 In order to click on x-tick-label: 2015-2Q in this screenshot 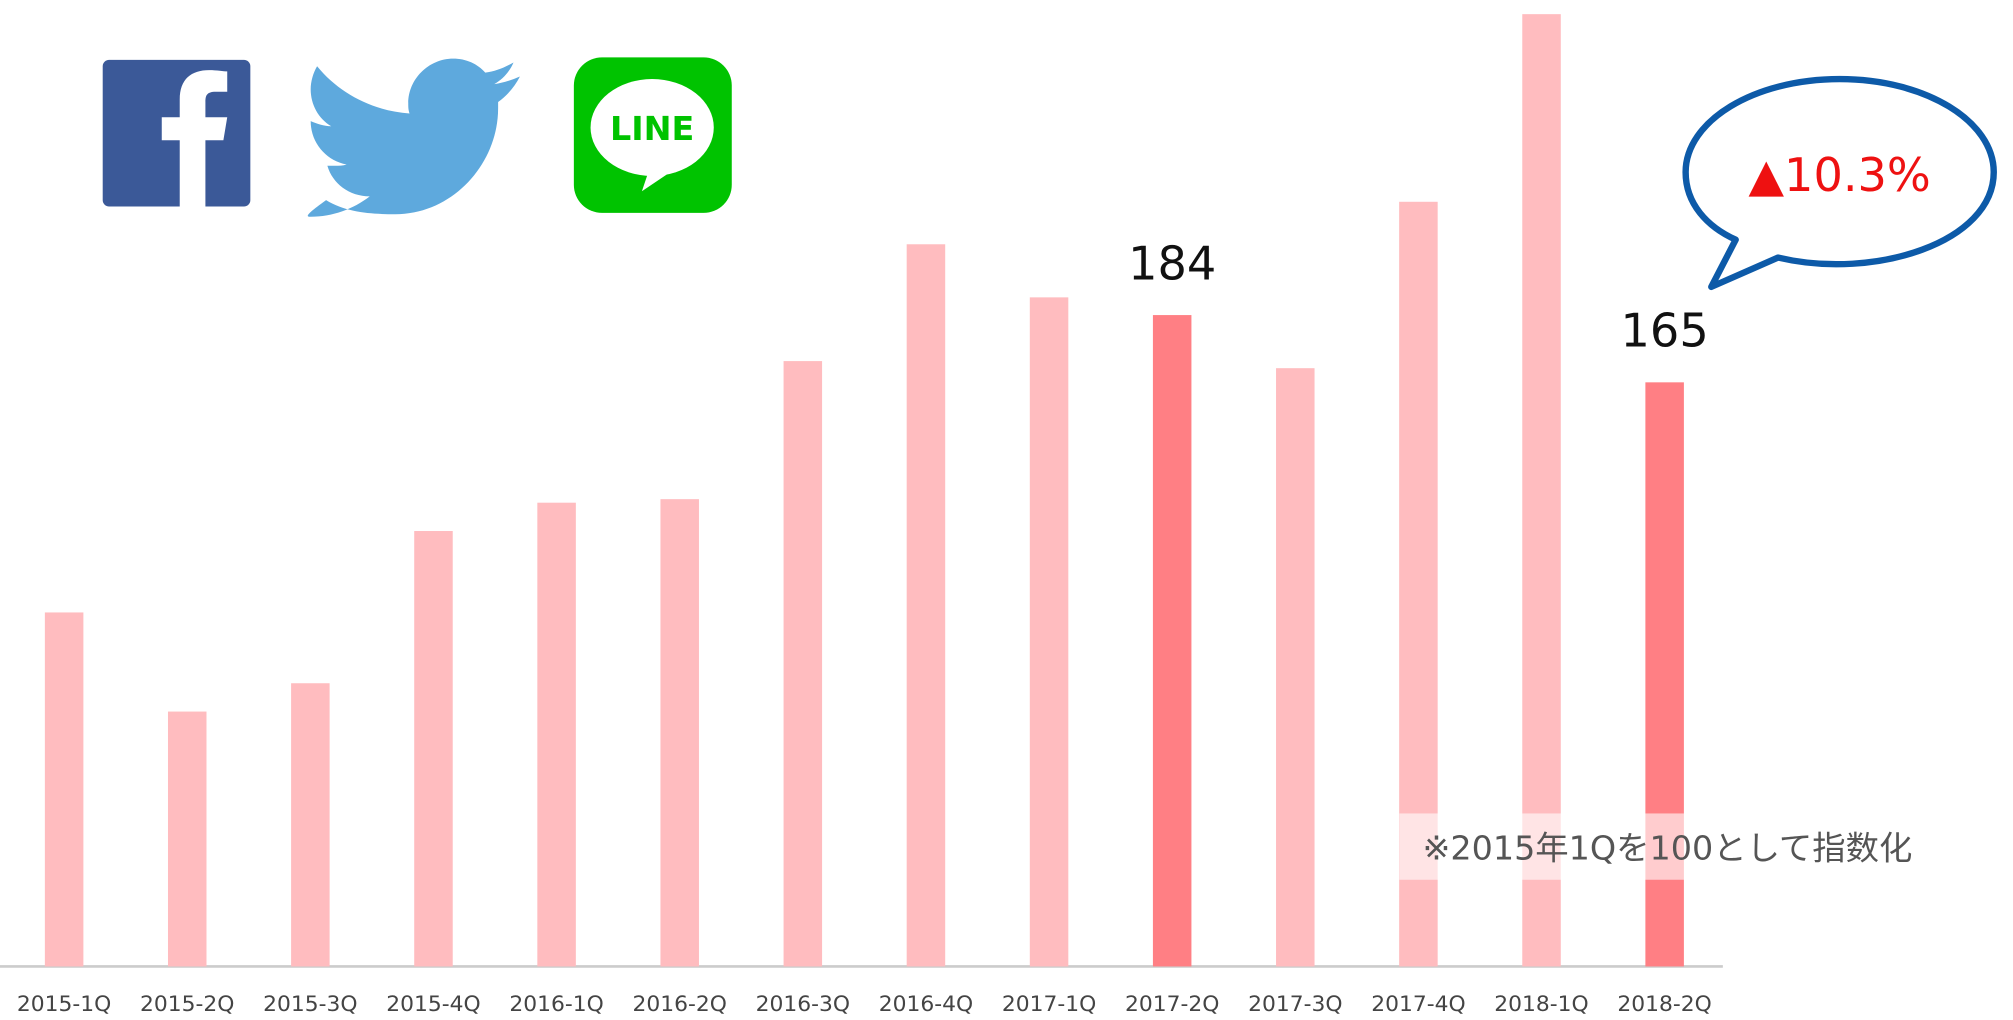, I will do `click(187, 1004)`.